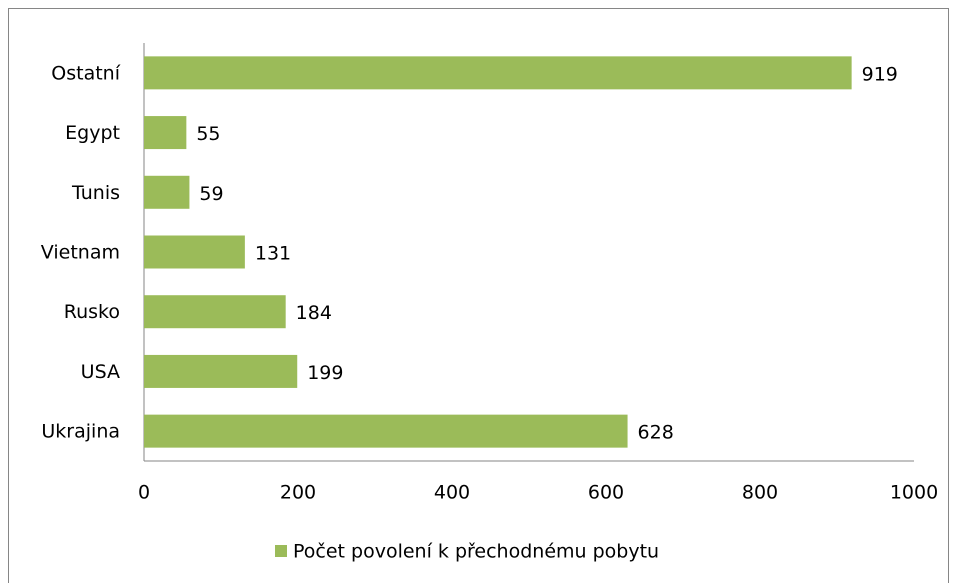 This screenshot has height=583, width=957. What do you see at coordinates (914, 493) in the screenshot?
I see `x-tick-label: 1000` at bounding box center [914, 493].